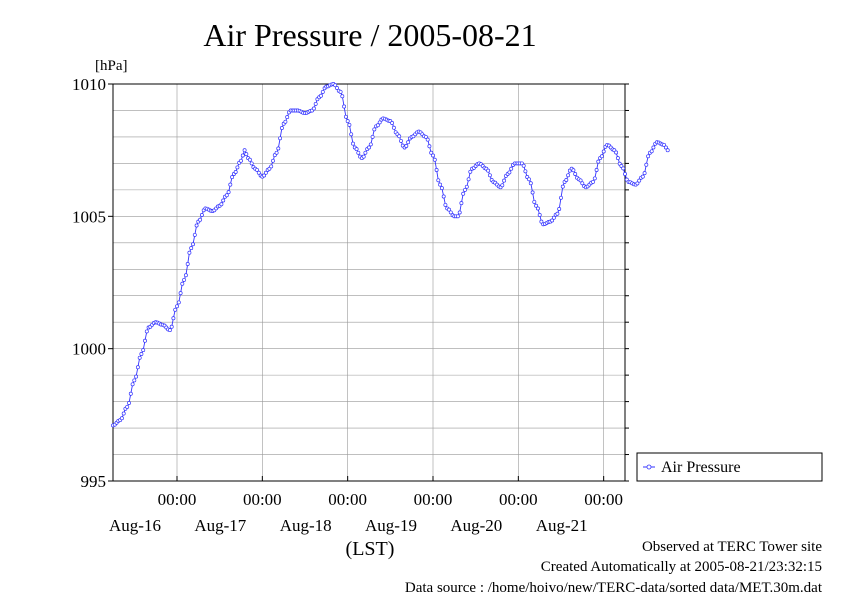  What do you see at coordinates (89, 216) in the screenshot?
I see `y-tick-label: 1005` at bounding box center [89, 216].